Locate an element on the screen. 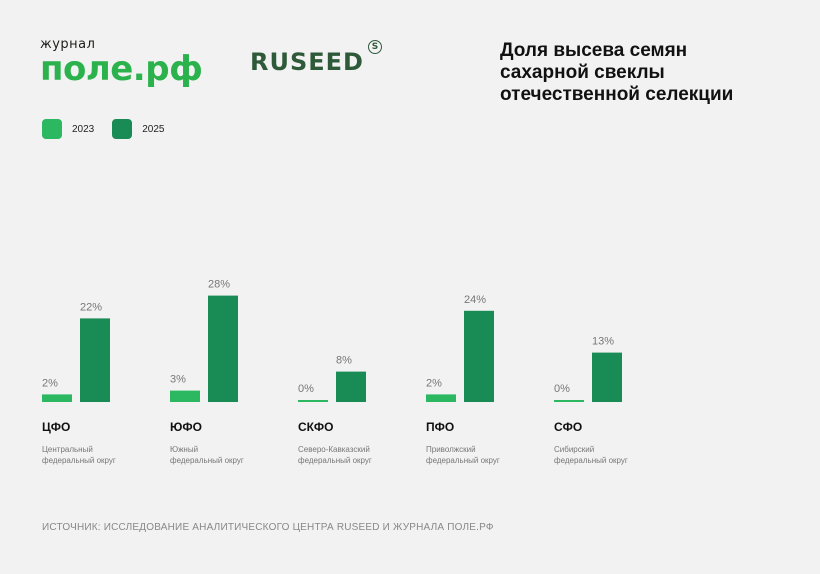 The width and height of the screenshot is (820, 574). data-label-2025-1: 22% is located at coordinates (91, 307).